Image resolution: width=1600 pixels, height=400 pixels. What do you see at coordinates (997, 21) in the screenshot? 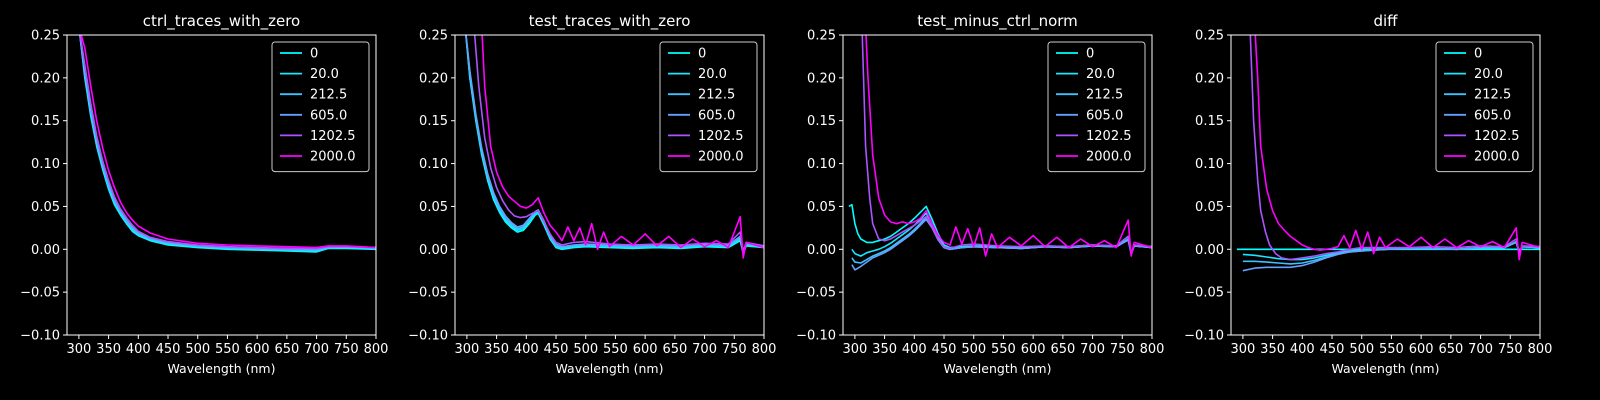
I see `chart-title: test_minus_ctrl_norm` at bounding box center [997, 21].